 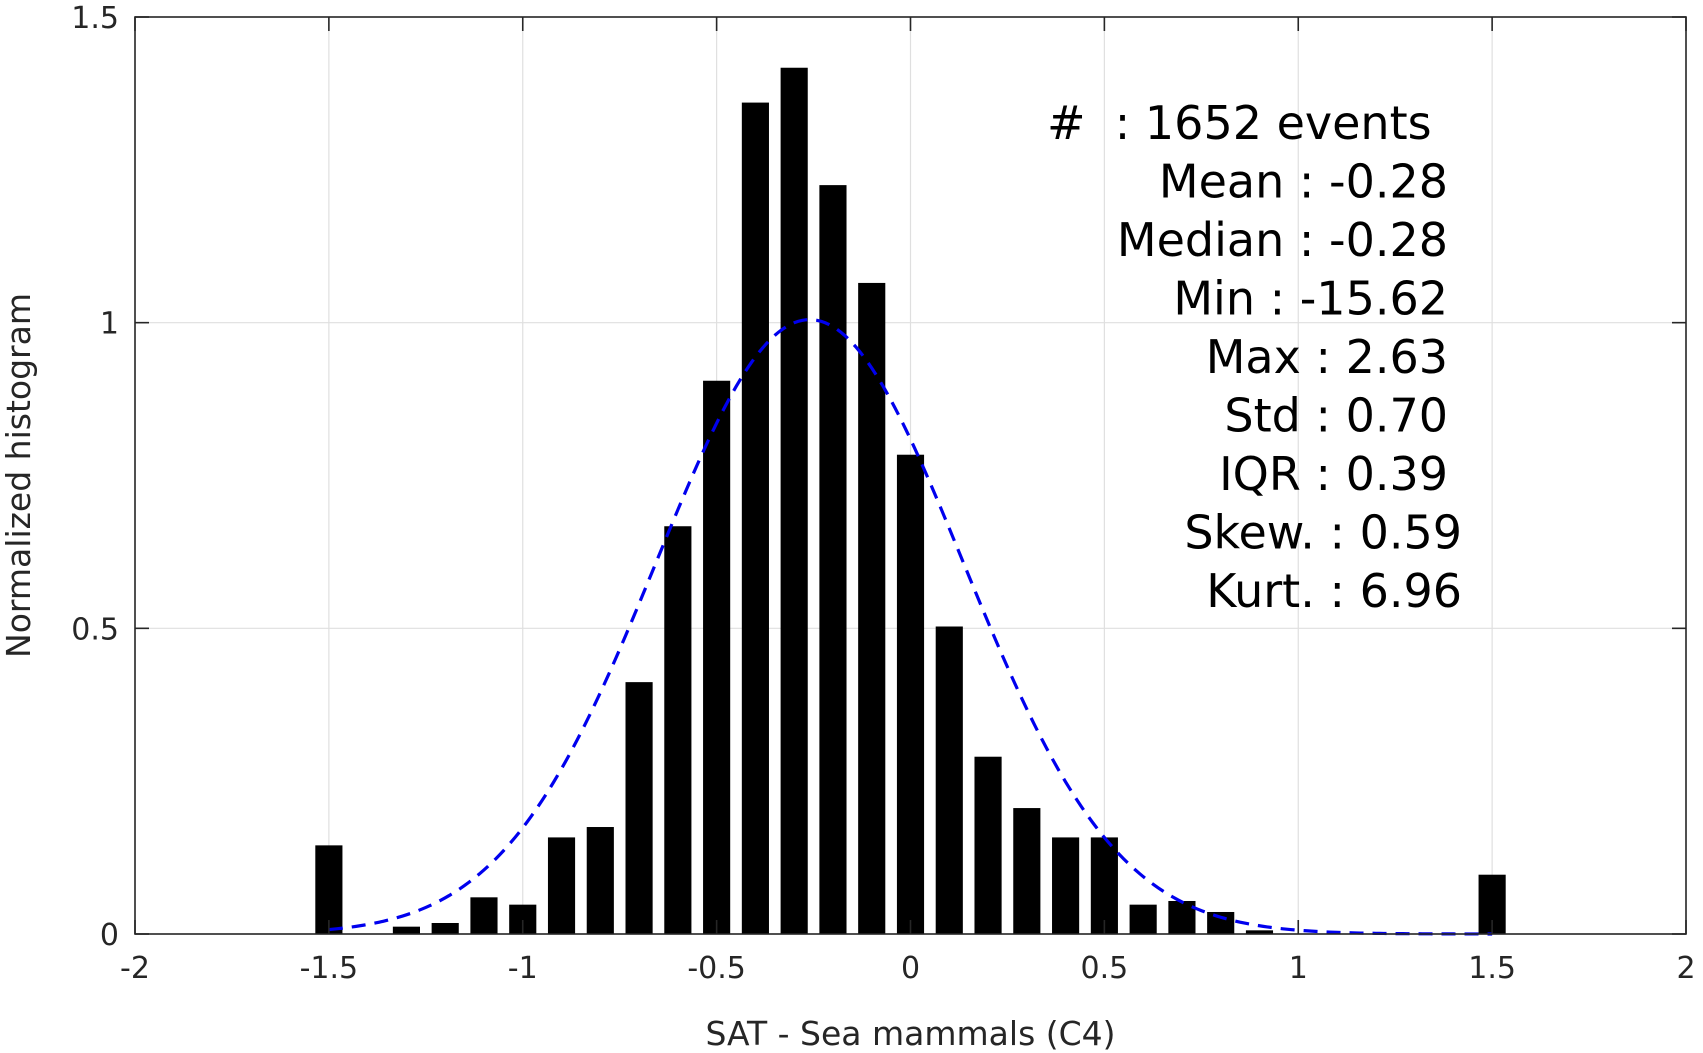 I want to click on y-tick-label: 1, so click(x=109, y=324).